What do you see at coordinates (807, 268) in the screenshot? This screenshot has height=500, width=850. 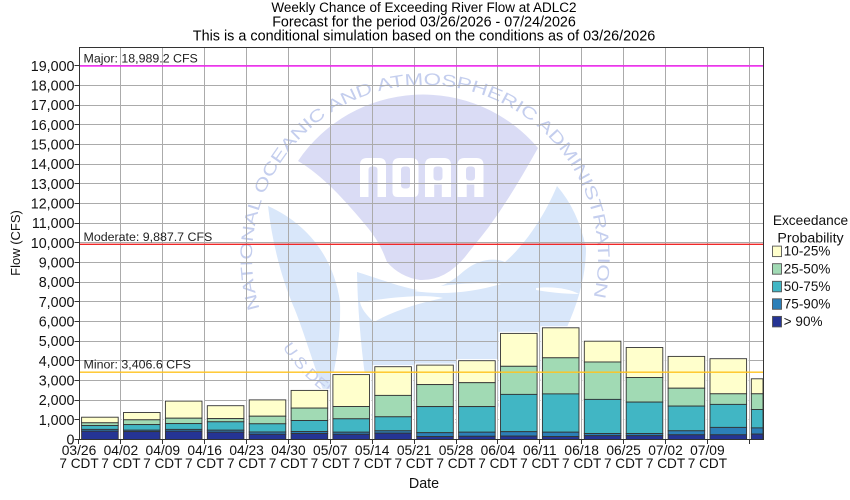 I see `svg-text: 25-50%` at bounding box center [807, 268].